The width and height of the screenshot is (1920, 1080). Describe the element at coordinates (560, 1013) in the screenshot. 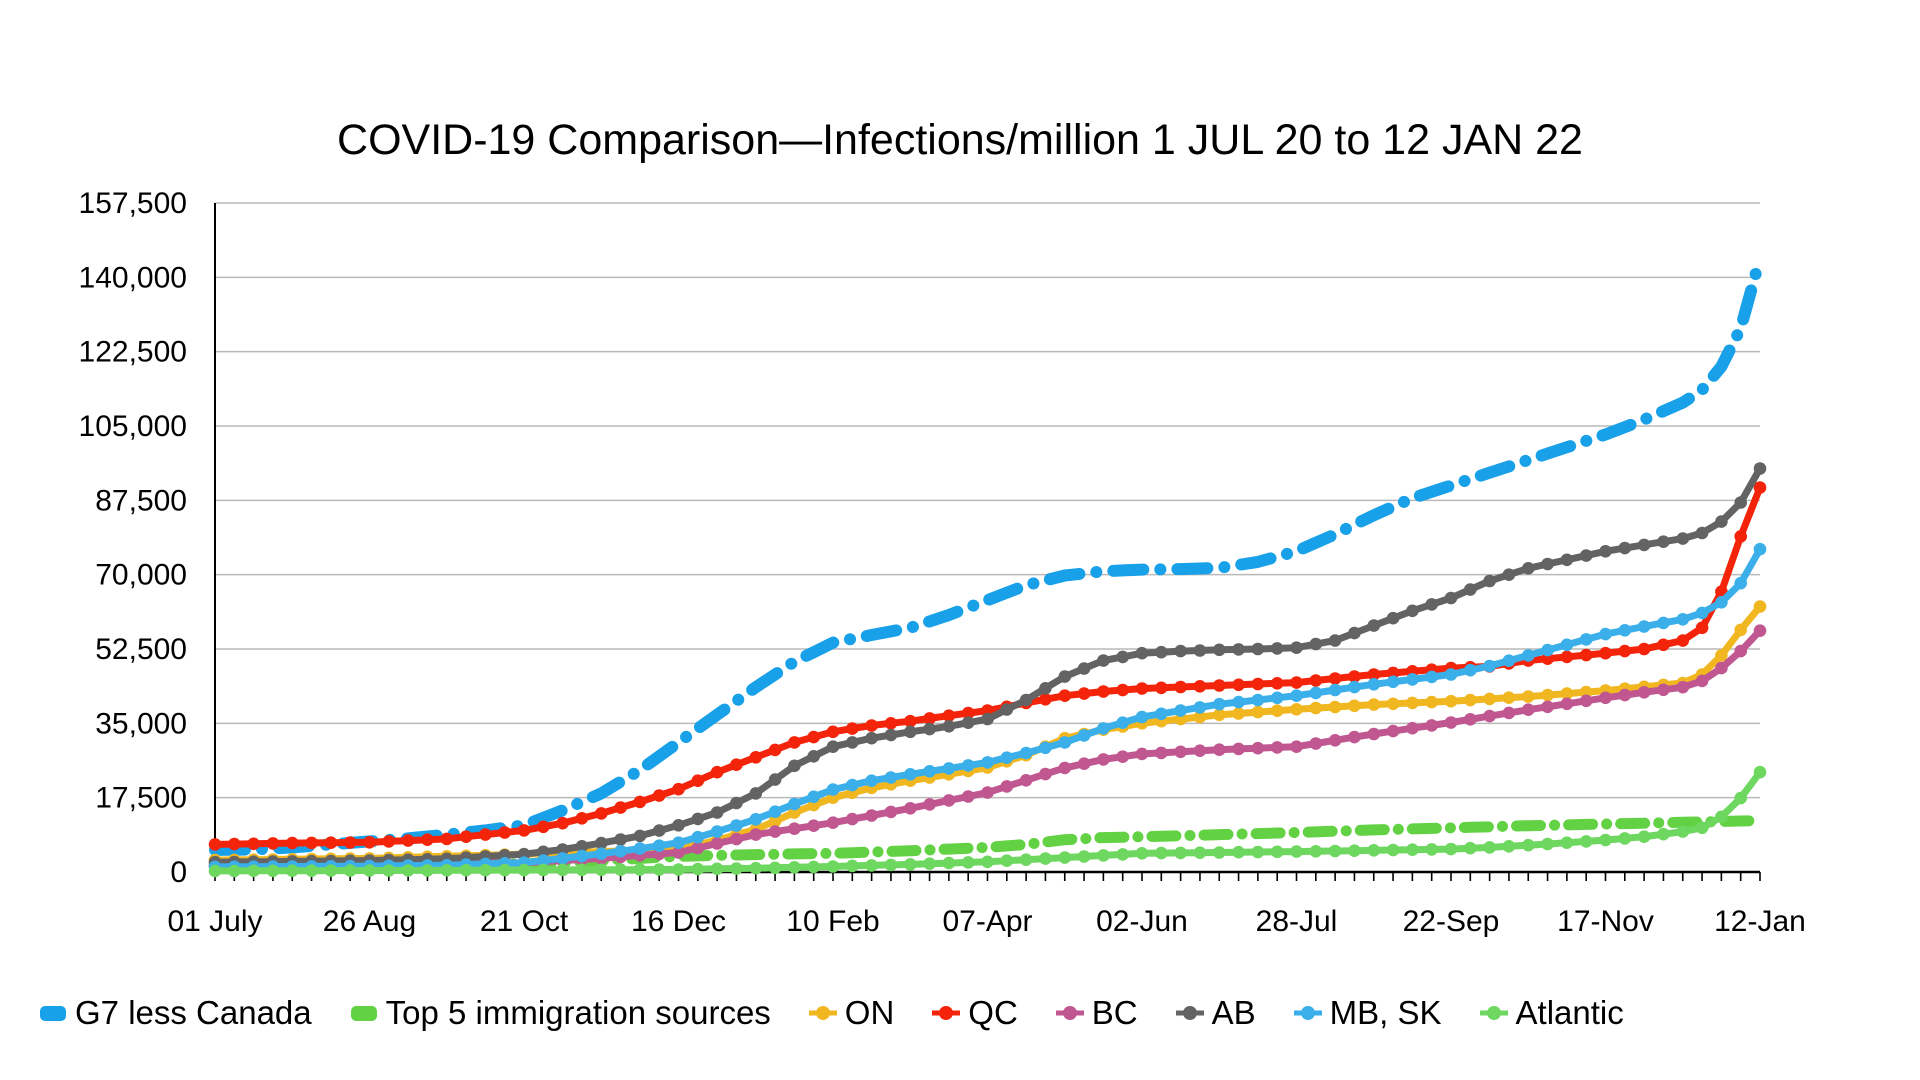

I see `legend-item-top5: Top 5 immigration sources` at that location.